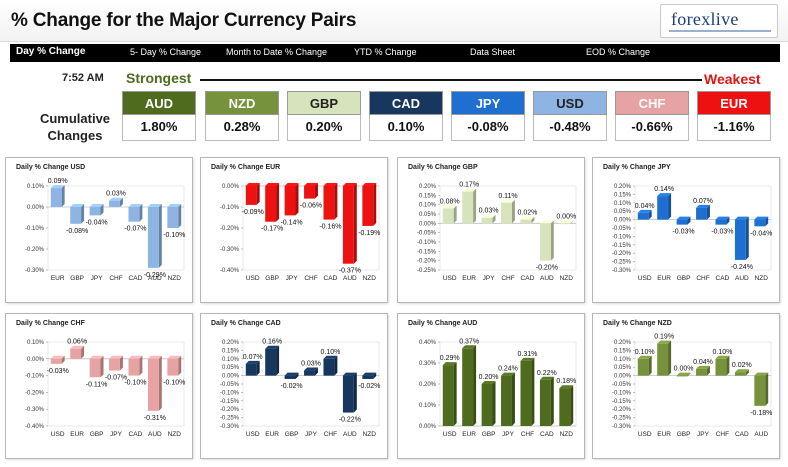  What do you see at coordinates (623, 212) in the screenshot?
I see `y-tick-label: 0.05%` at bounding box center [623, 212].